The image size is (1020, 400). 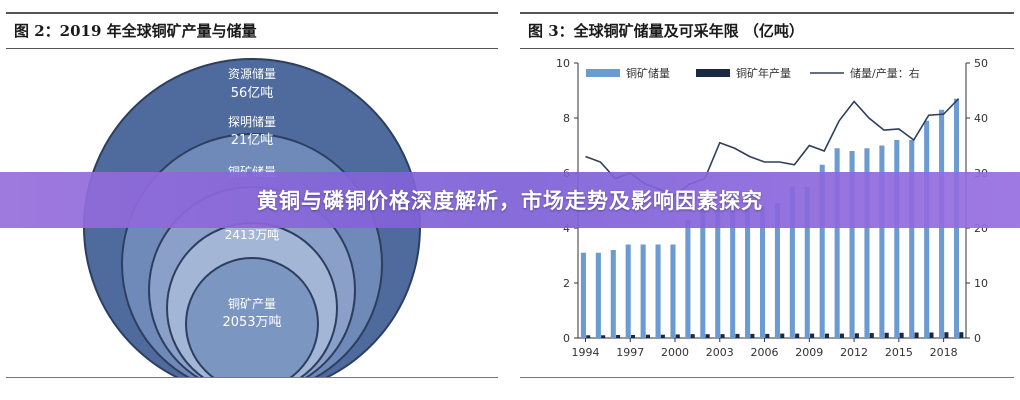 What do you see at coordinates (252, 140) in the screenshot?
I see `circle-value-proven: 21亿吨` at bounding box center [252, 140].